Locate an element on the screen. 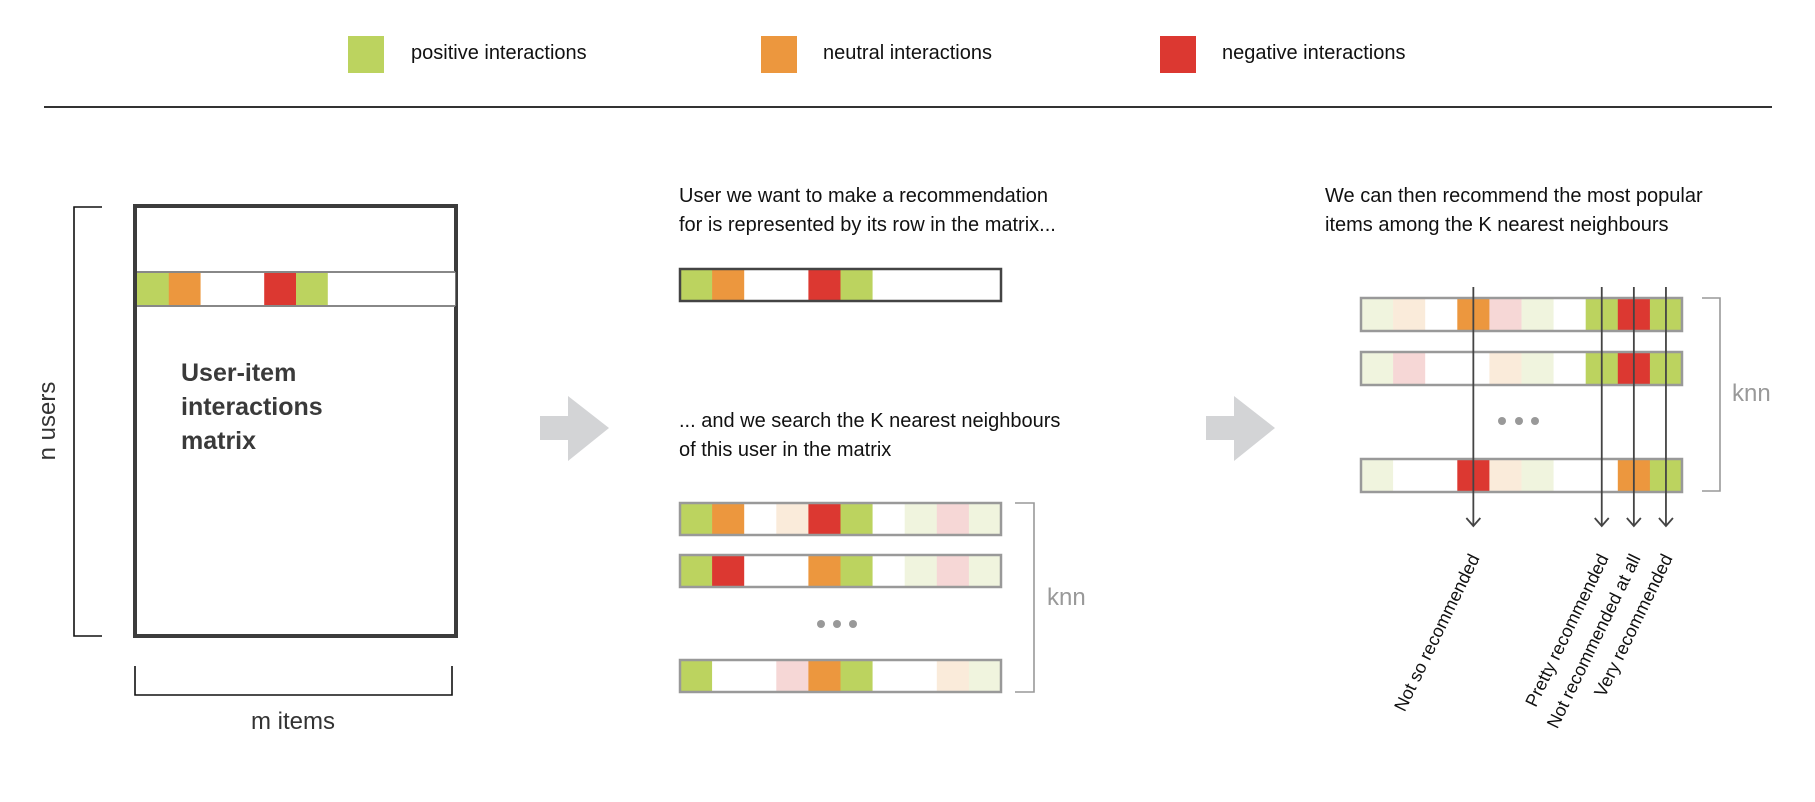  caption-line: items among the K nearest neighbours is located at coordinates (1497, 225).